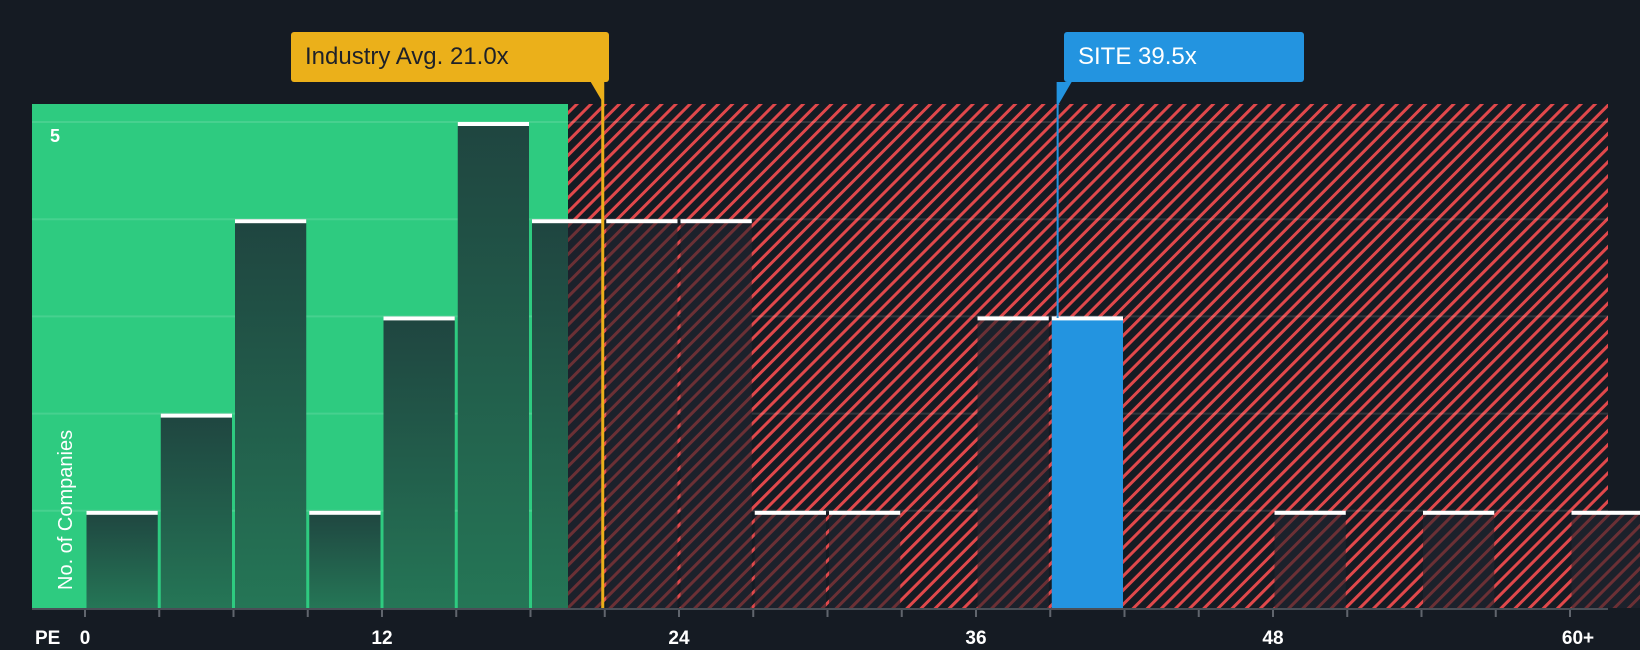 The image size is (1640, 650). What do you see at coordinates (1578, 638) in the screenshot?
I see `x-tick-label: 60+` at bounding box center [1578, 638].